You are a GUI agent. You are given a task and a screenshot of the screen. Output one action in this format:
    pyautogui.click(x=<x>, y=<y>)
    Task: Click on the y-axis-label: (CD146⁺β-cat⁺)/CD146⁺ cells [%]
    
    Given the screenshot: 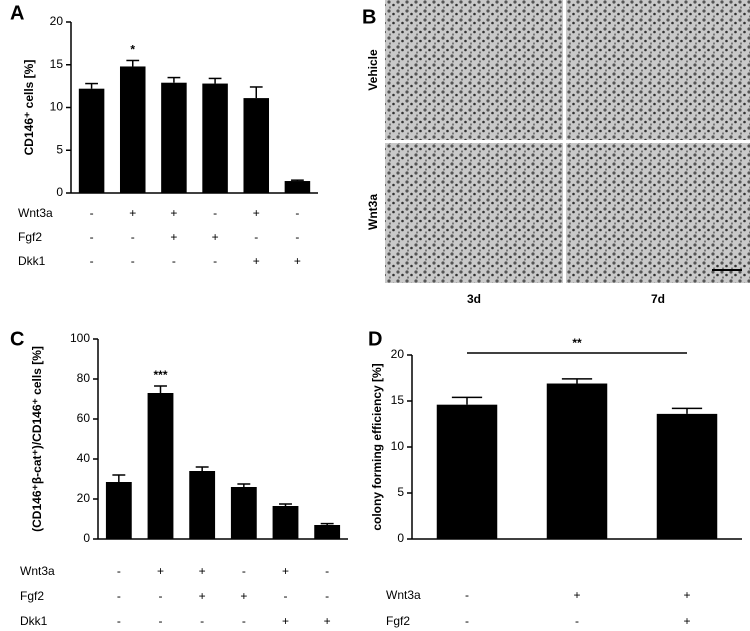 What is the action you would take?
    pyautogui.click(x=37, y=439)
    